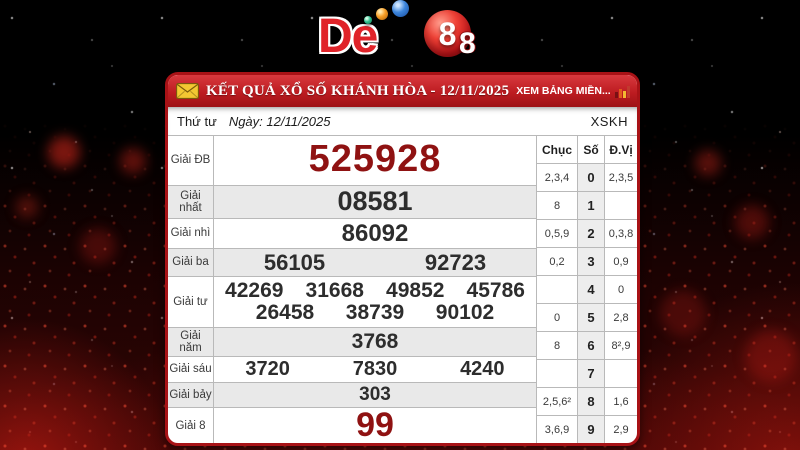  Describe the element at coordinates (621, 149) in the screenshot. I see `column-header-units: Đ.Vị` at that location.